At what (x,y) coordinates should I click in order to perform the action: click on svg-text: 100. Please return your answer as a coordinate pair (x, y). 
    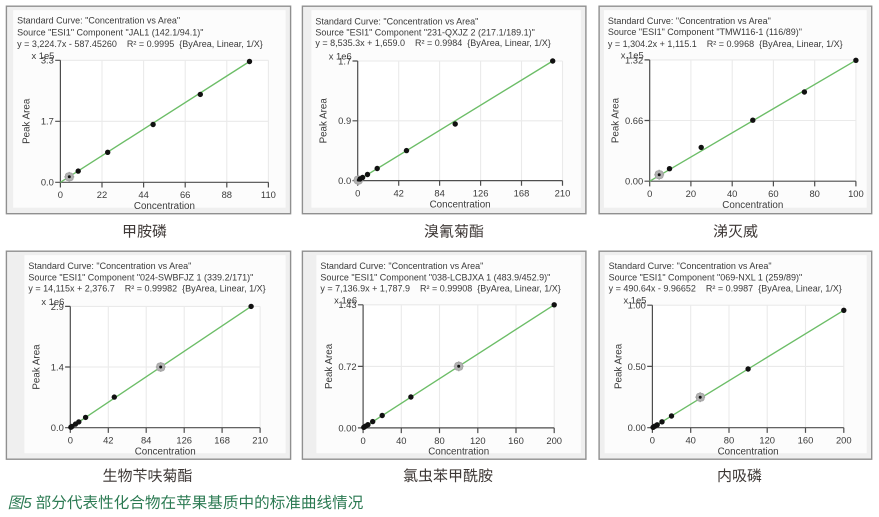
    Looking at the image, I should click on (856, 193).